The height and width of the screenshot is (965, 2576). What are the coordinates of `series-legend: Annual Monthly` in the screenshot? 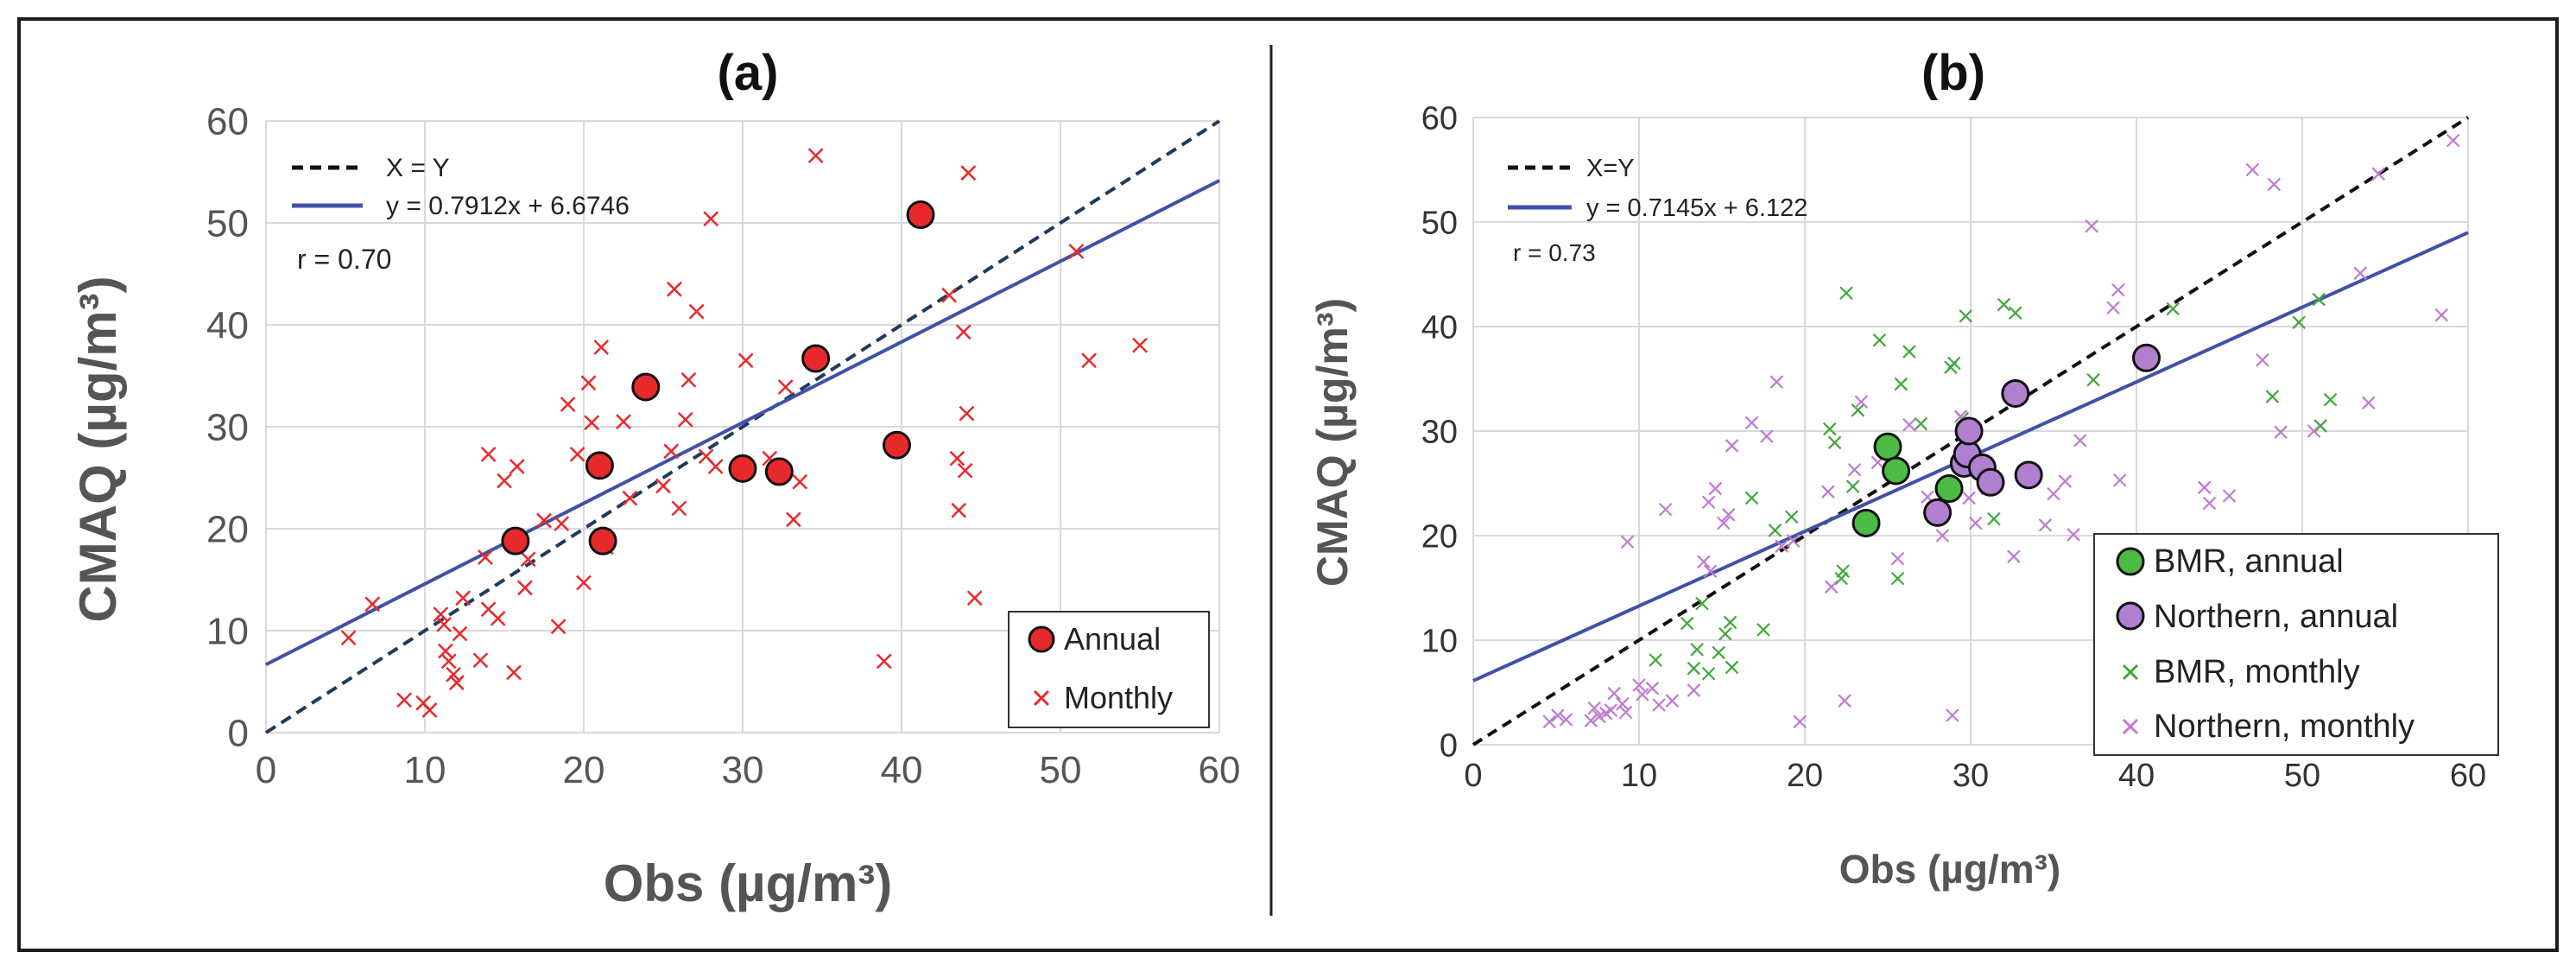 It's located at (1109, 669).